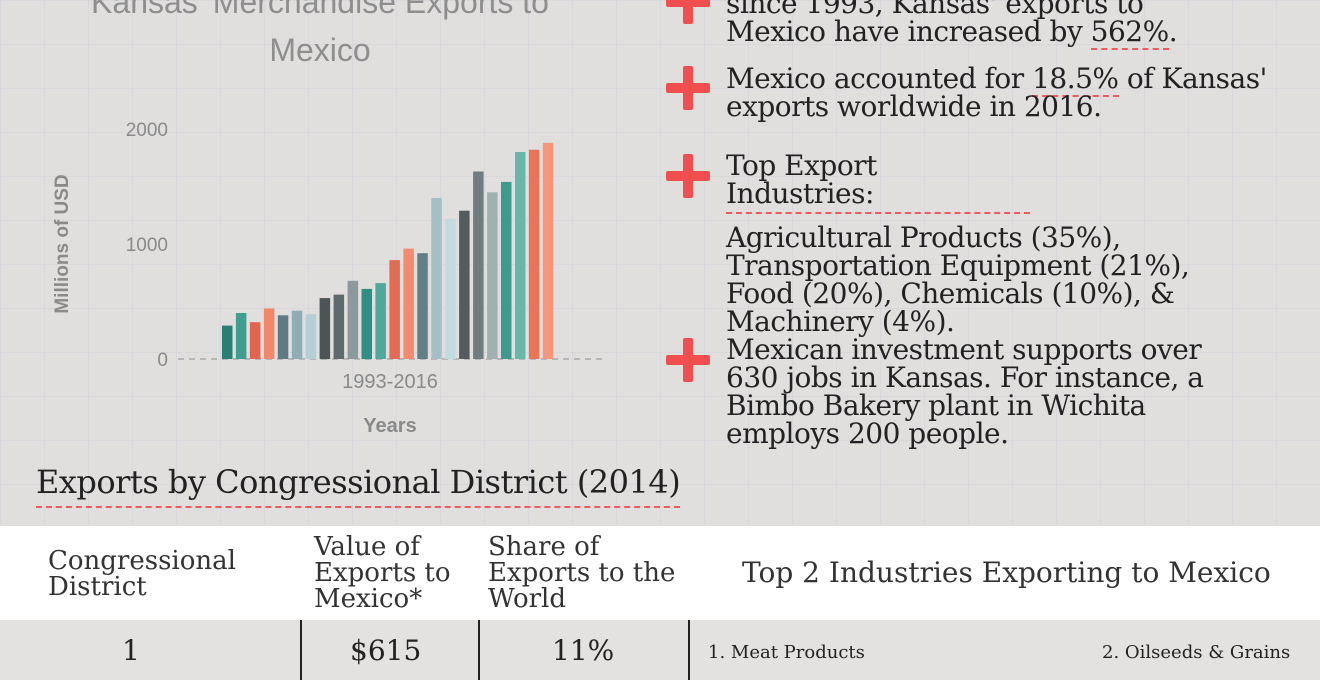 This screenshot has width=1320, height=680. Describe the element at coordinates (142, 561) in the screenshot. I see `header-district-line1: Congressional` at that location.